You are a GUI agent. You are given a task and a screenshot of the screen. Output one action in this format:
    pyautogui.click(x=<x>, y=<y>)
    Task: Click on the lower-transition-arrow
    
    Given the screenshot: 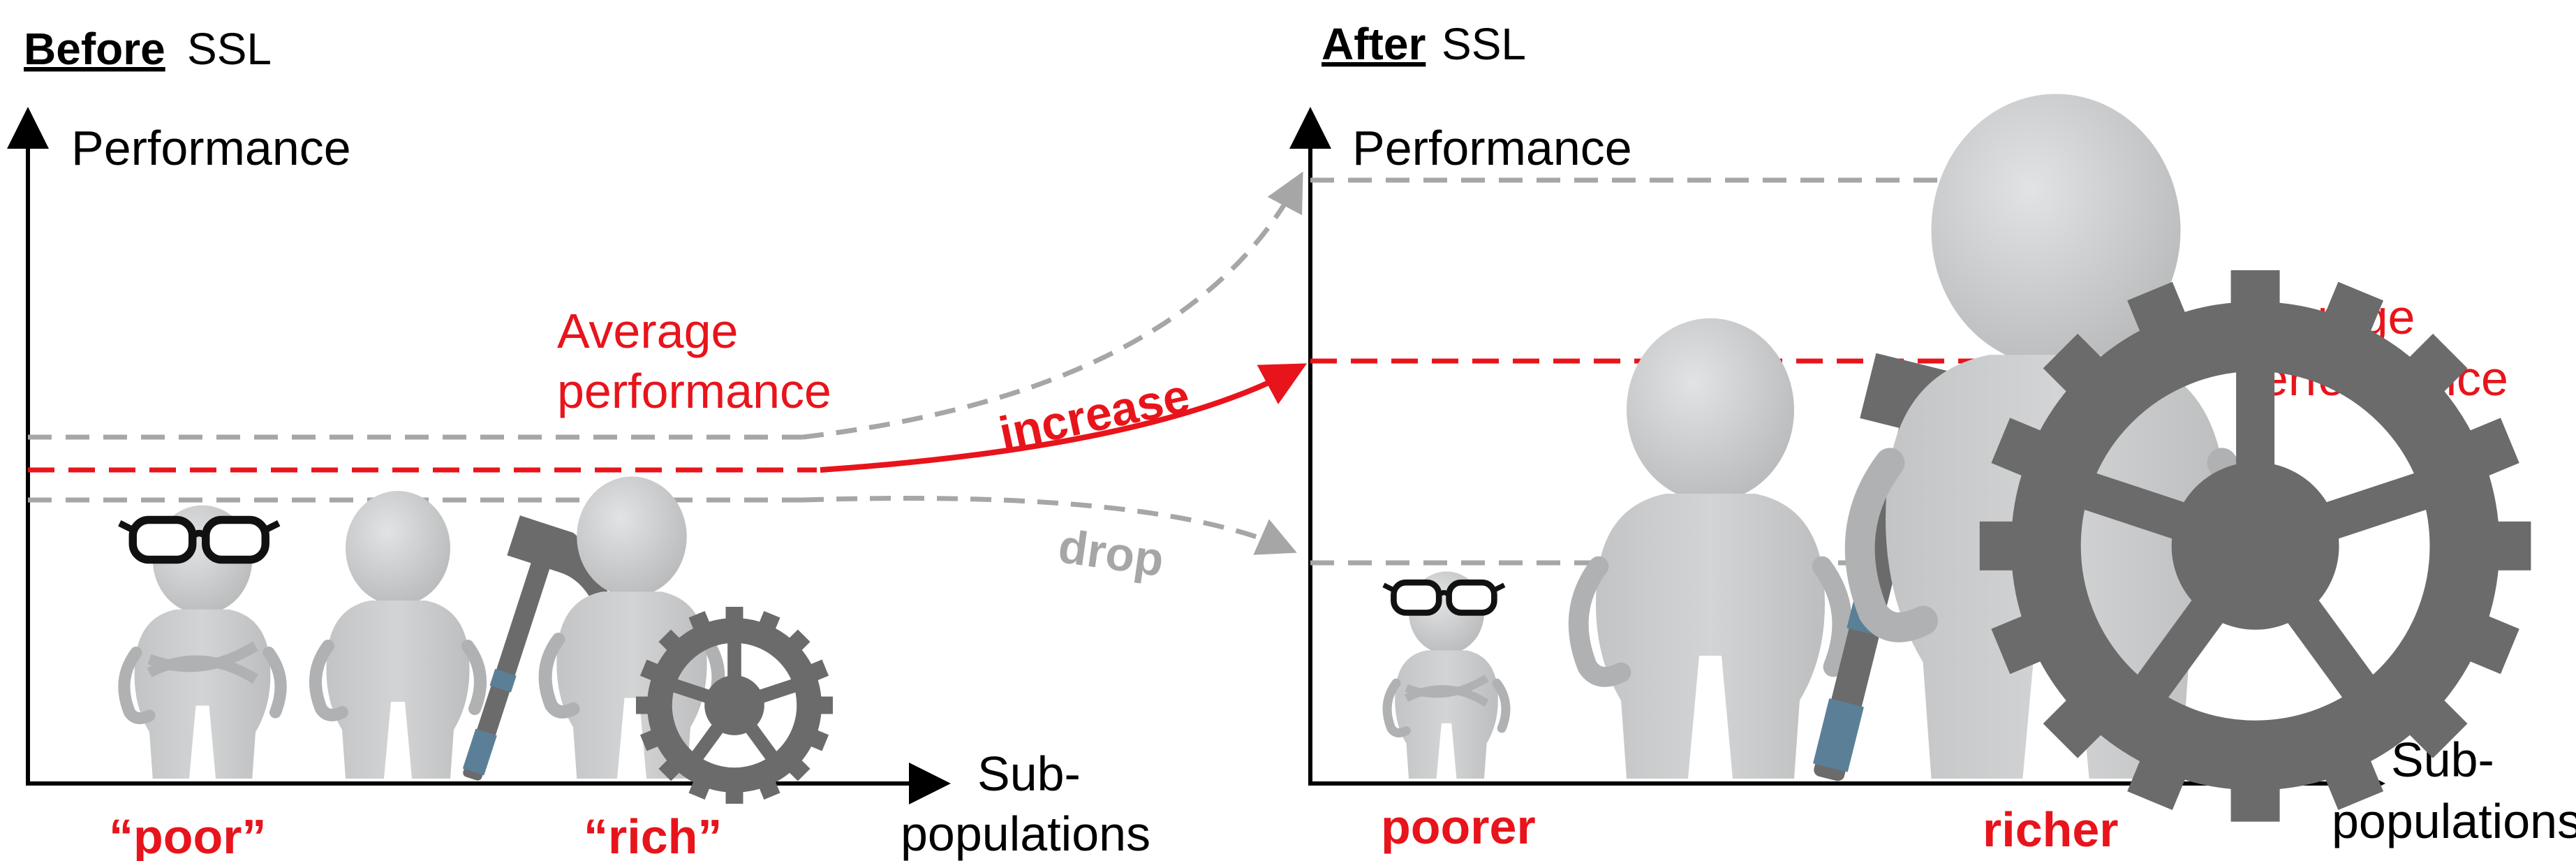 What is the action you would take?
    pyautogui.click(x=1049, y=525)
    